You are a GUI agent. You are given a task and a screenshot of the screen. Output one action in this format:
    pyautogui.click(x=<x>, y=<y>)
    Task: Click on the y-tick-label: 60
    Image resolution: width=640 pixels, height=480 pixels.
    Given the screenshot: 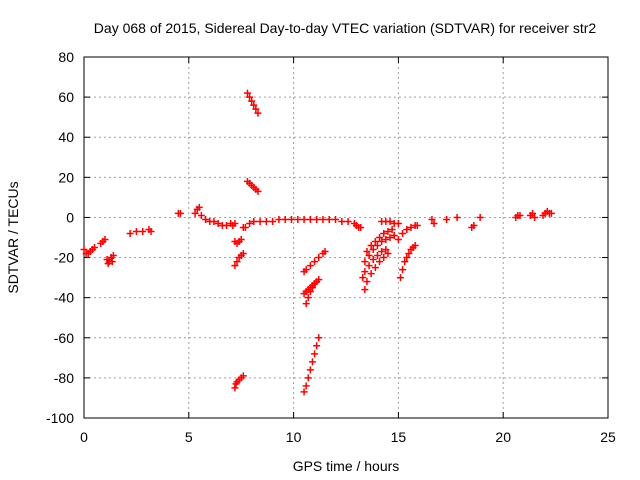 What is the action you would take?
    pyautogui.click(x=66, y=97)
    